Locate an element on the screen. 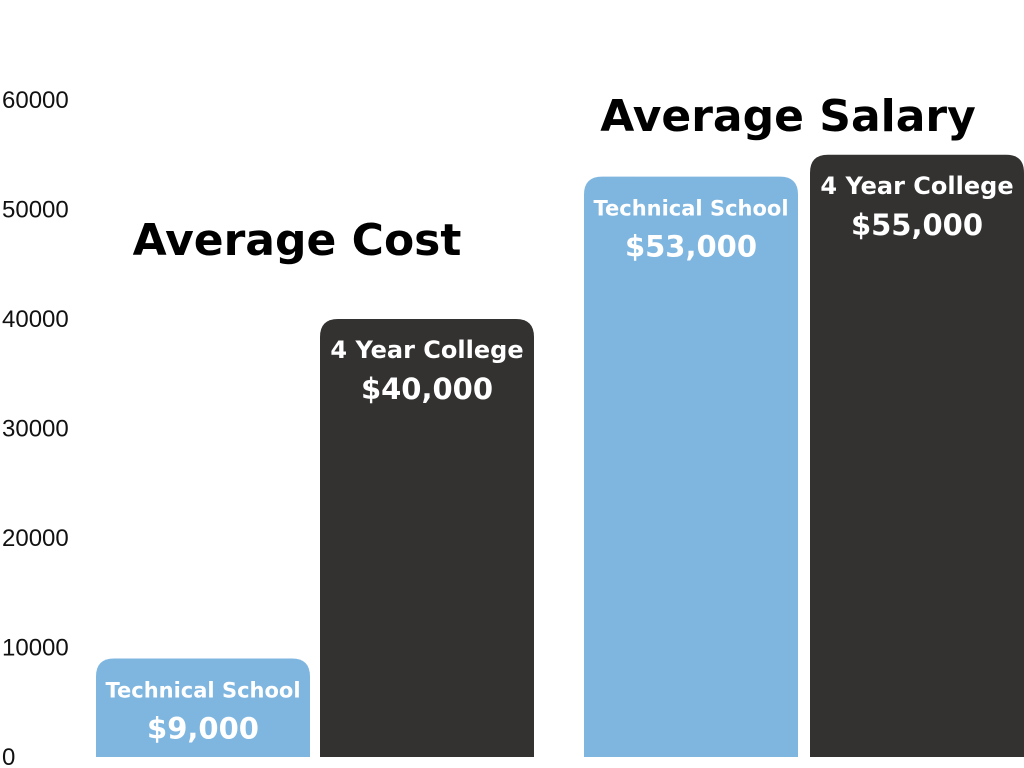  y-tick-label: 0 is located at coordinates (8, 756).